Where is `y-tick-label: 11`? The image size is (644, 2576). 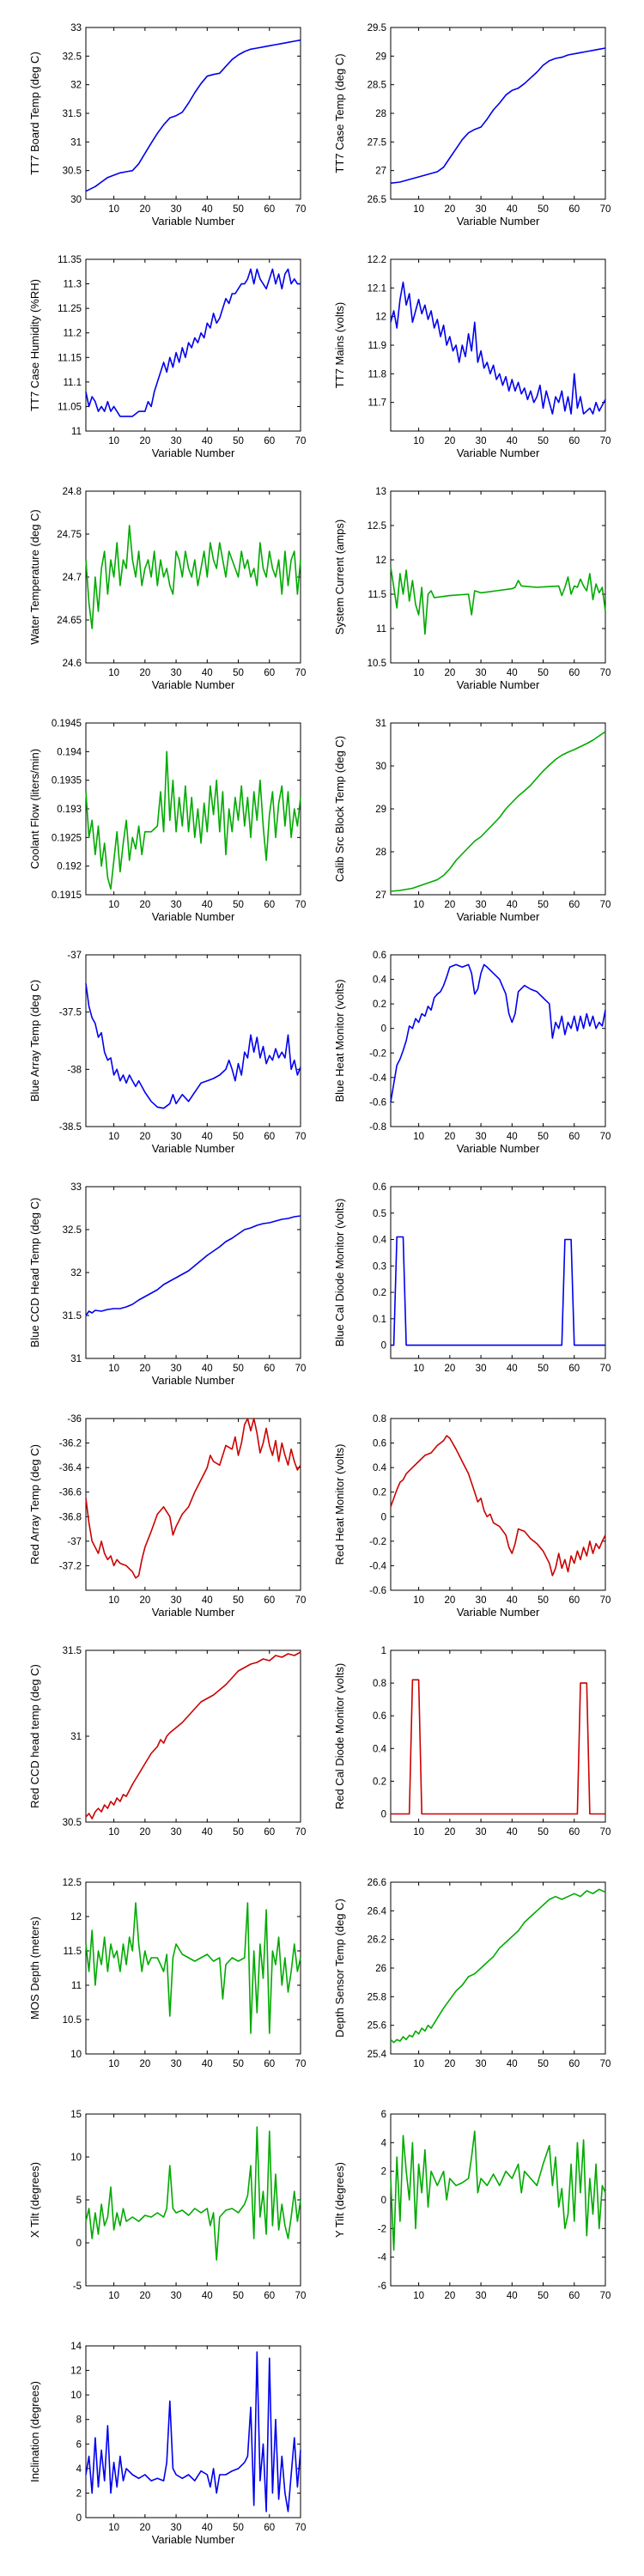
y-tick-label: 11 is located at coordinates (77, 1986).